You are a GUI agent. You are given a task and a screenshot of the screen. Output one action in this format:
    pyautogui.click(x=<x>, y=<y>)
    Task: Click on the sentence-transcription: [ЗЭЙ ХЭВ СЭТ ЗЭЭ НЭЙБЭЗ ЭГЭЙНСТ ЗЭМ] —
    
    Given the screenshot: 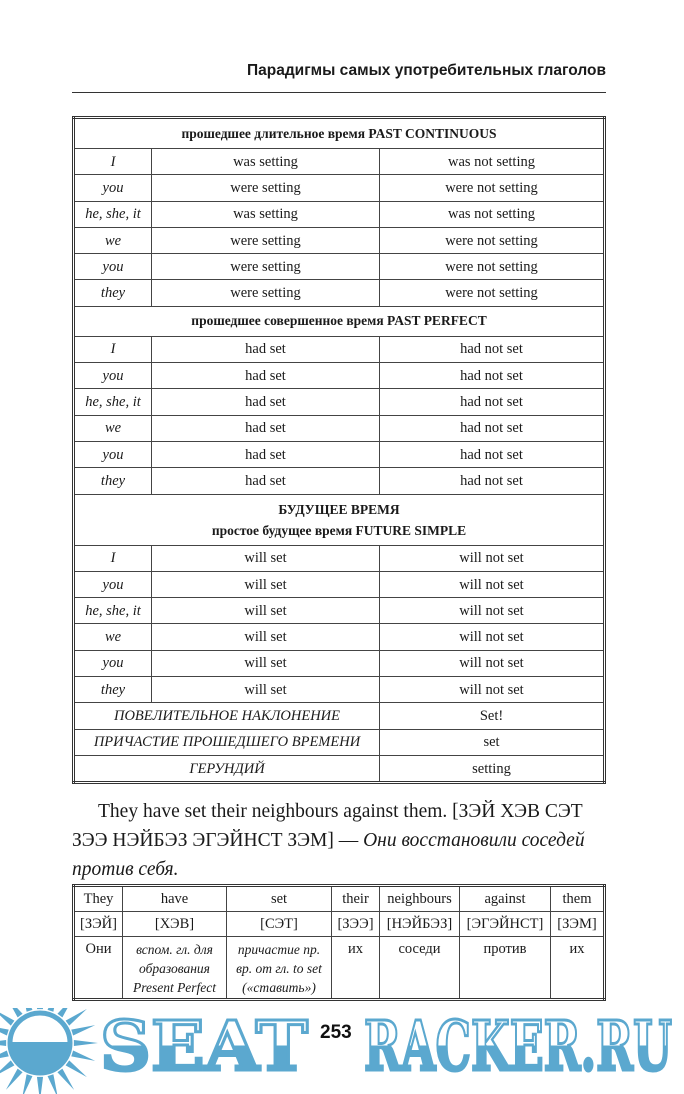 What is the action you would take?
    pyautogui.click(x=327, y=826)
    